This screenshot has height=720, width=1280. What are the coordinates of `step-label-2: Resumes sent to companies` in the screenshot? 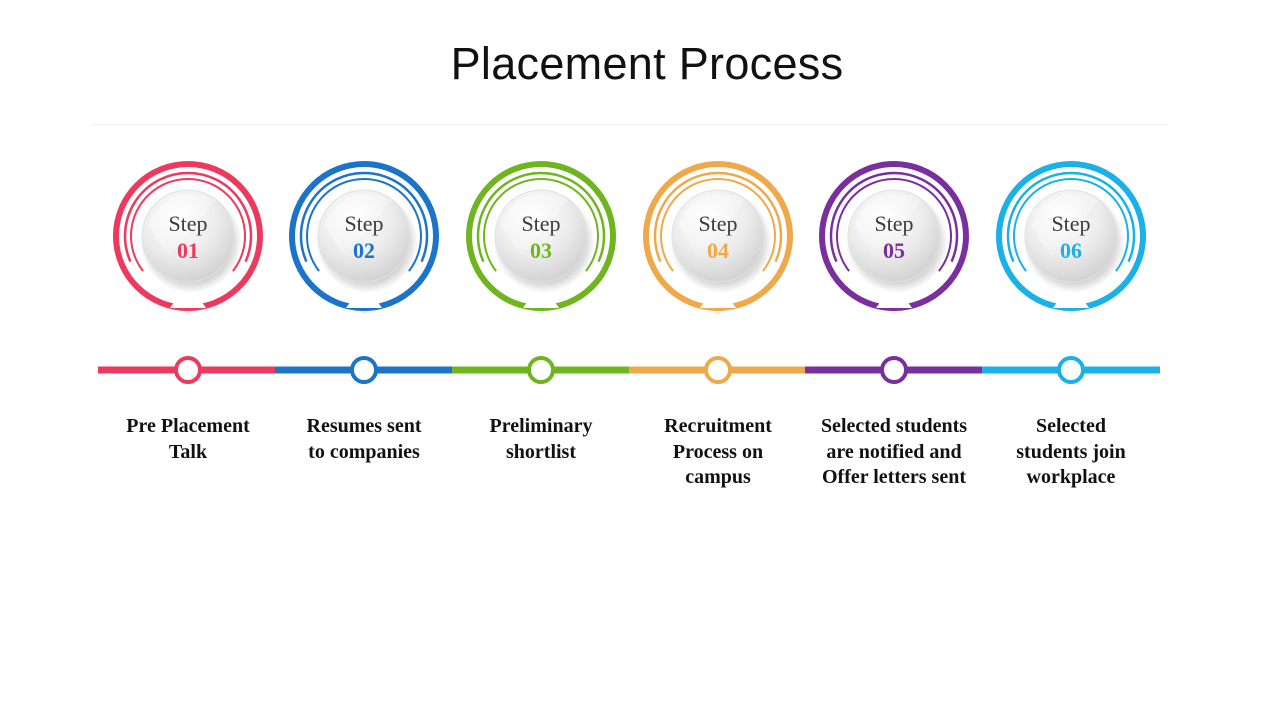 It's located at (364, 439).